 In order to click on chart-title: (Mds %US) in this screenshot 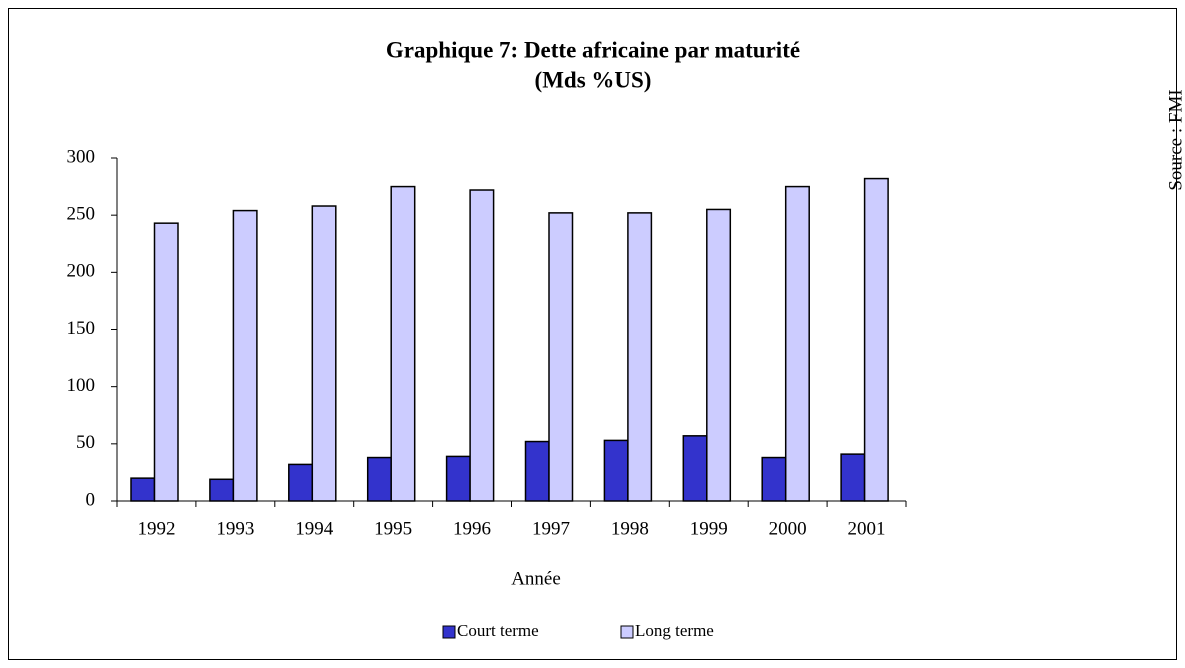, I will do `click(593, 79)`.